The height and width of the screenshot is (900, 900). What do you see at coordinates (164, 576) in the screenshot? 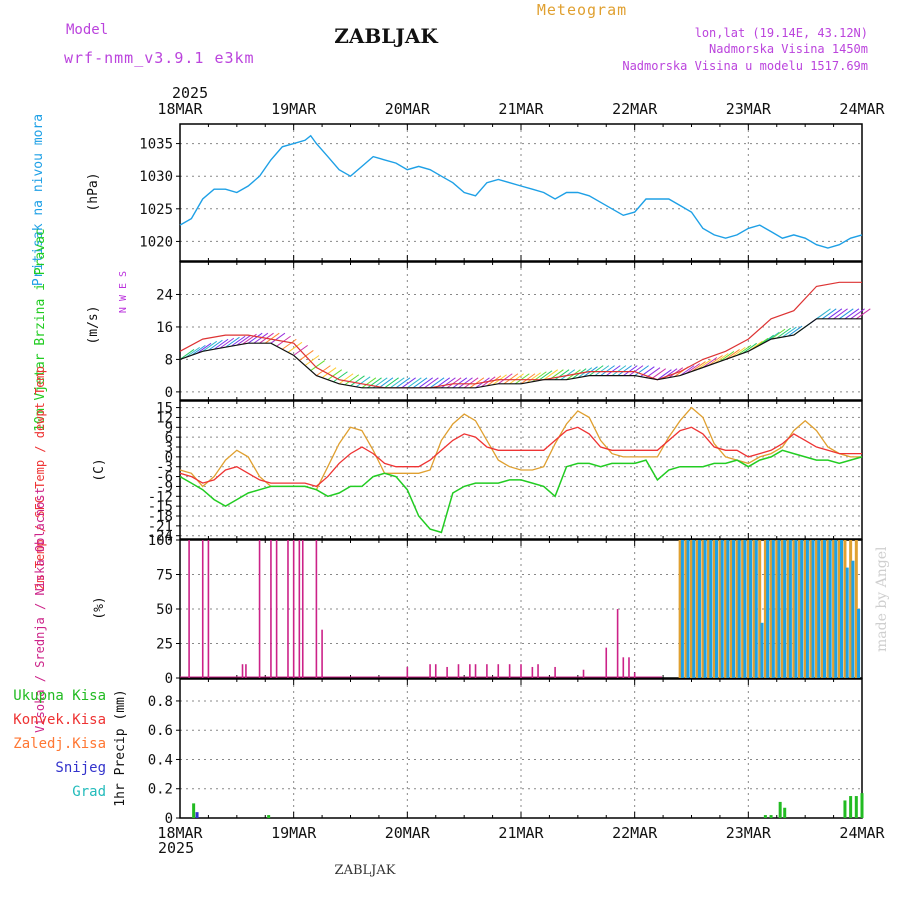
I see `y-tick-label: 75` at bounding box center [164, 576].